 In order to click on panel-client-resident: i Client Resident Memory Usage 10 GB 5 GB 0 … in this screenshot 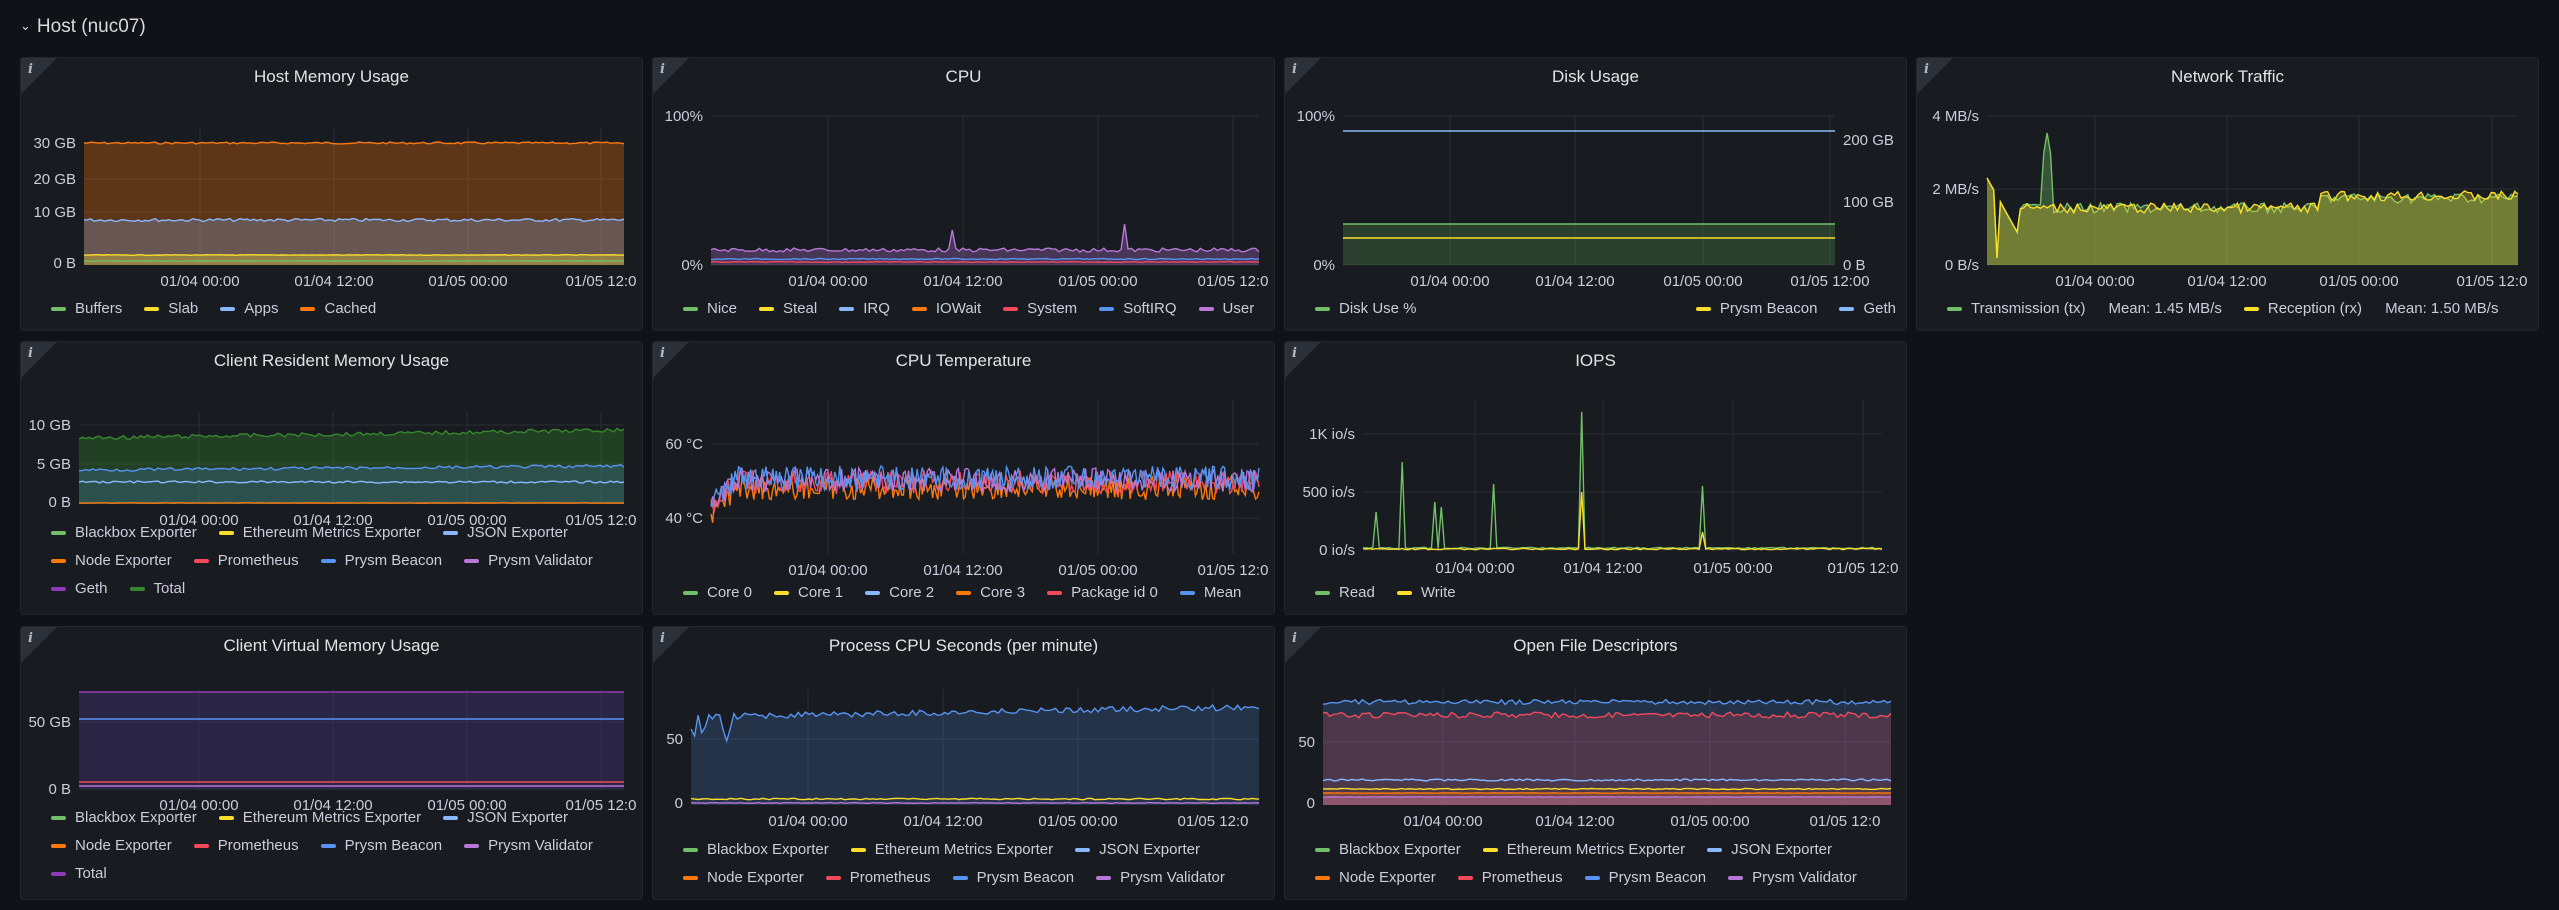, I will do `click(331, 478)`.